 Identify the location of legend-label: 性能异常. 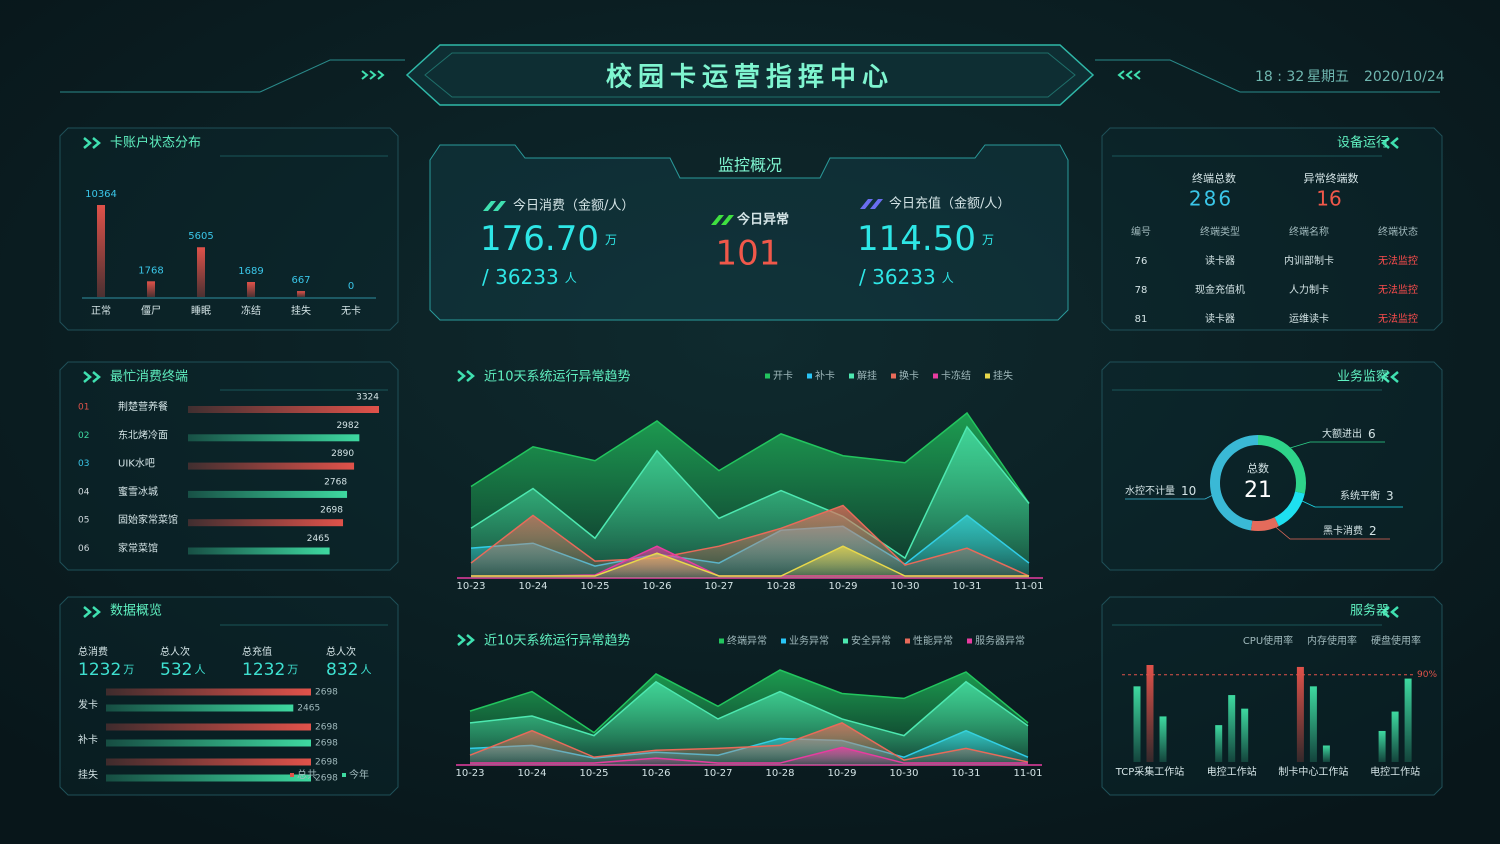
(933, 640).